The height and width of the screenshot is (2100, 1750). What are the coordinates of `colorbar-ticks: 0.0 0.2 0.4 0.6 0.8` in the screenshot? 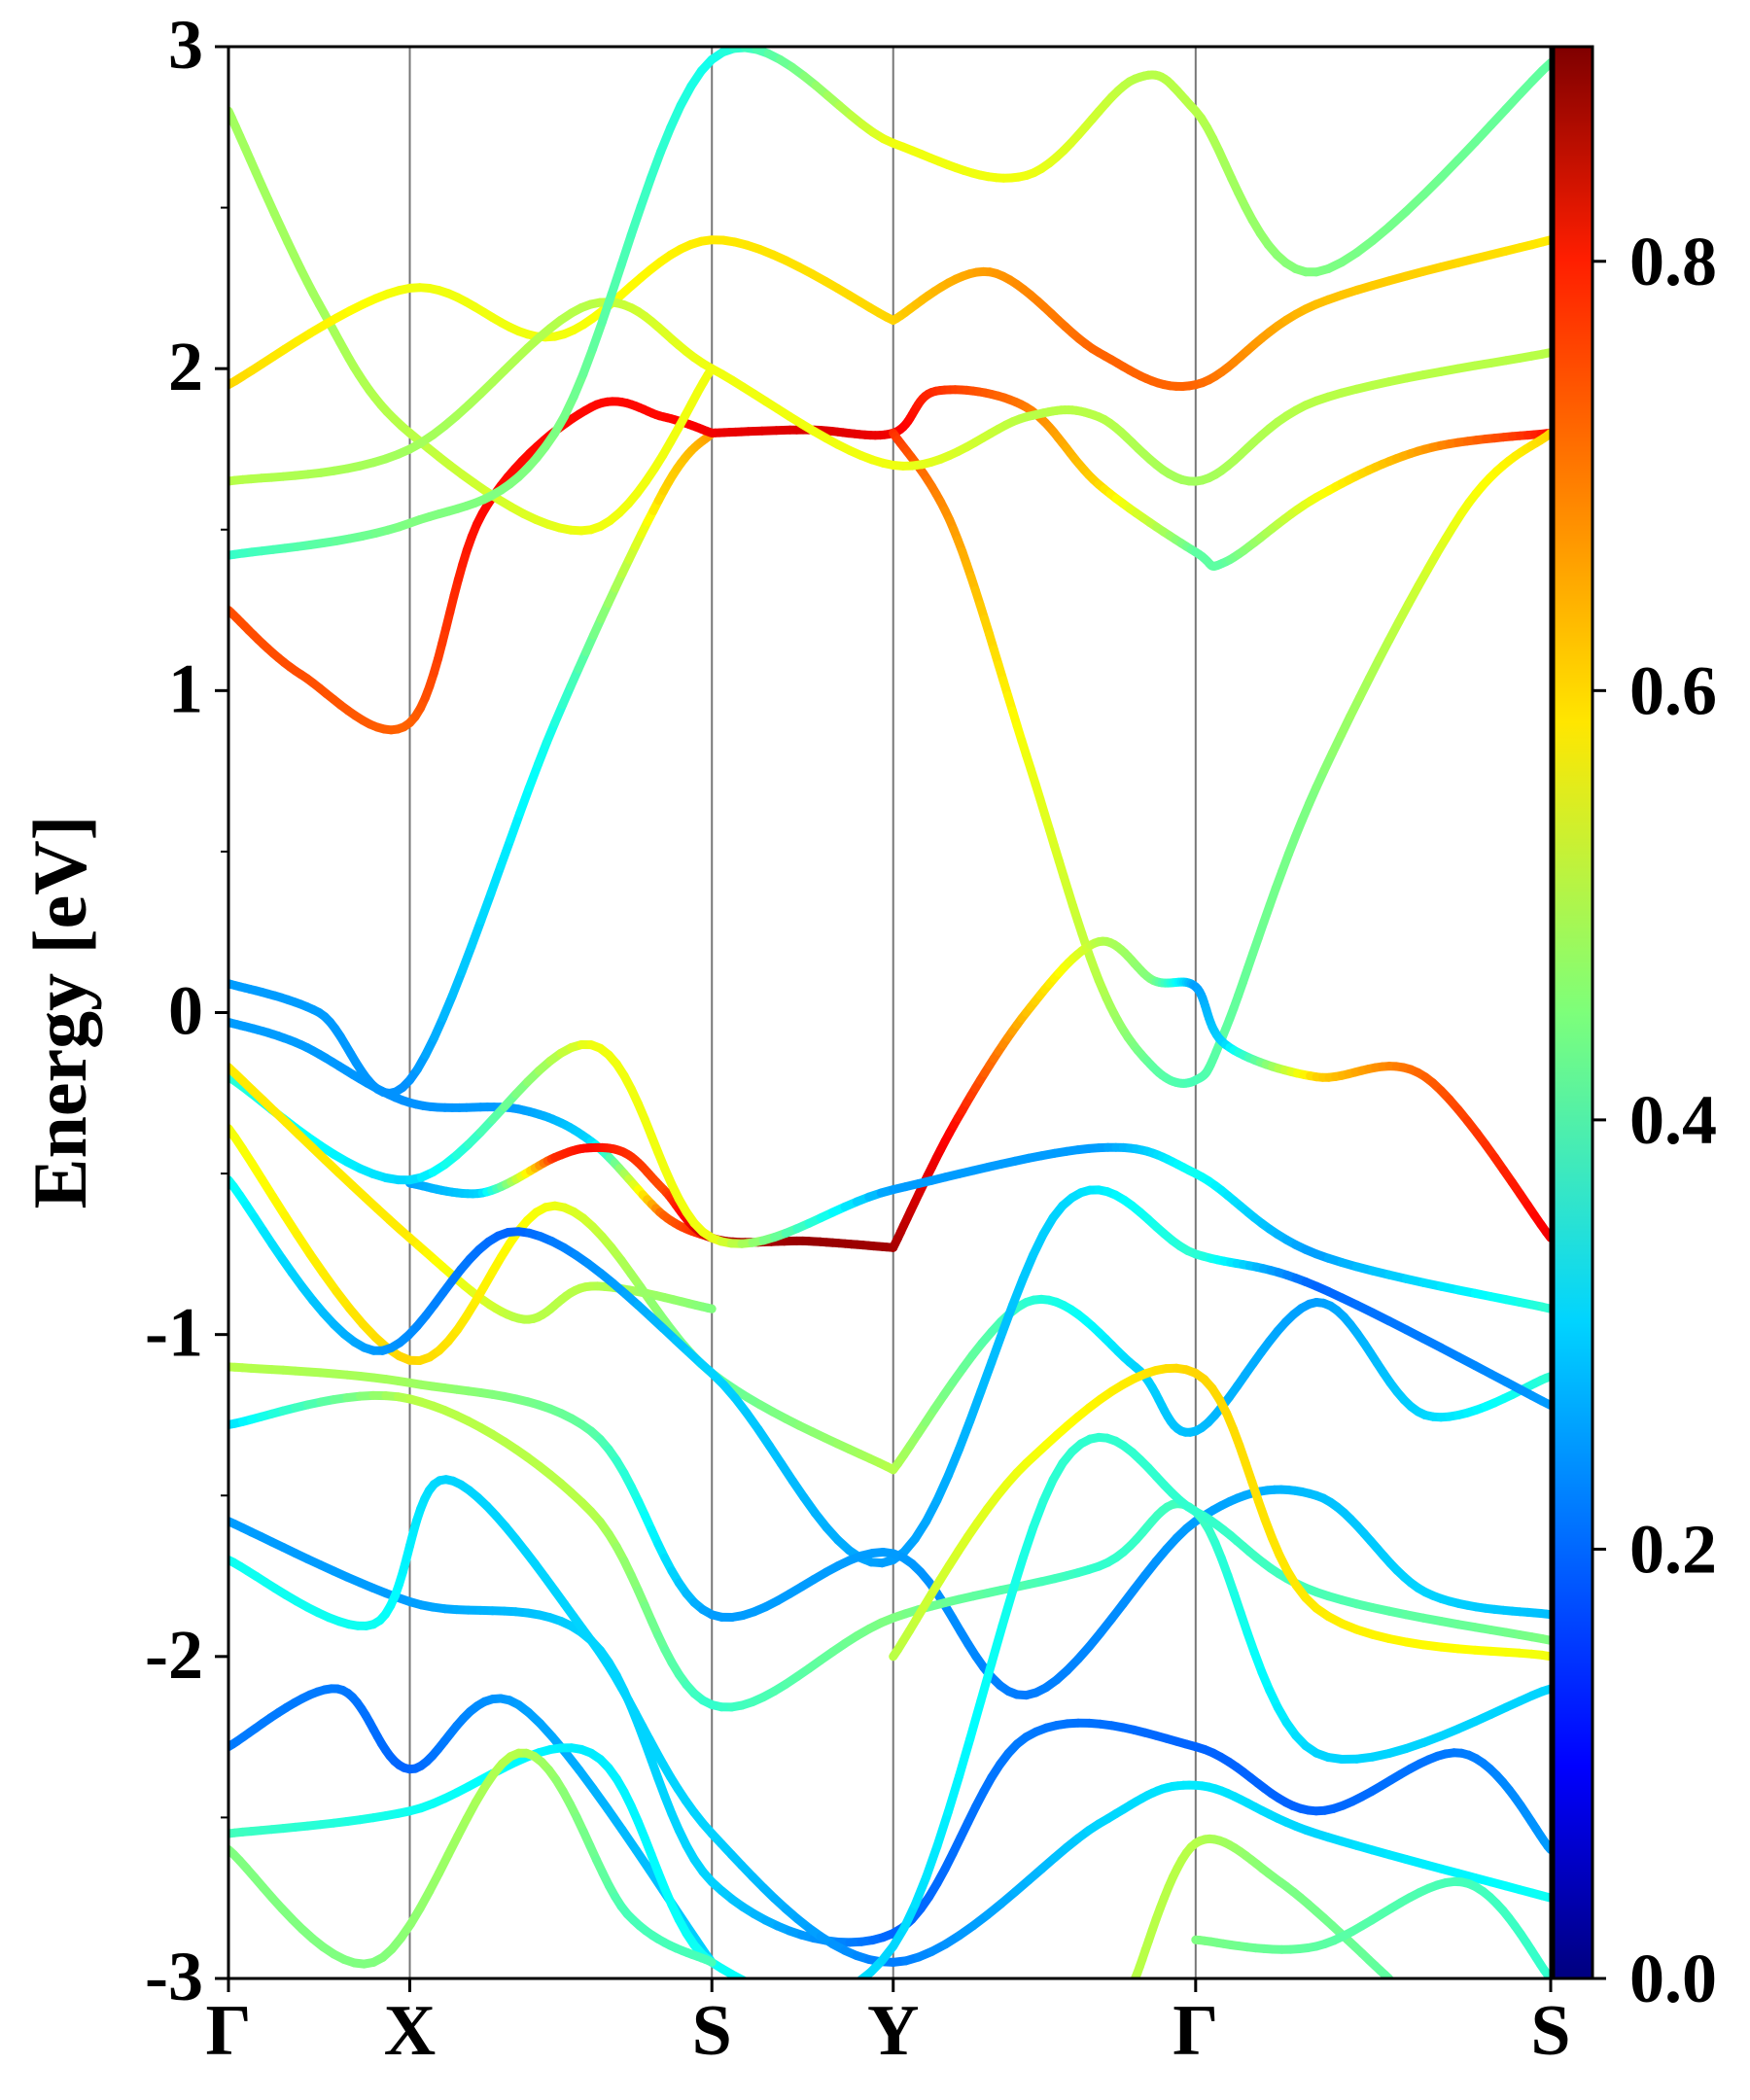 It's located at (1654, 1120).